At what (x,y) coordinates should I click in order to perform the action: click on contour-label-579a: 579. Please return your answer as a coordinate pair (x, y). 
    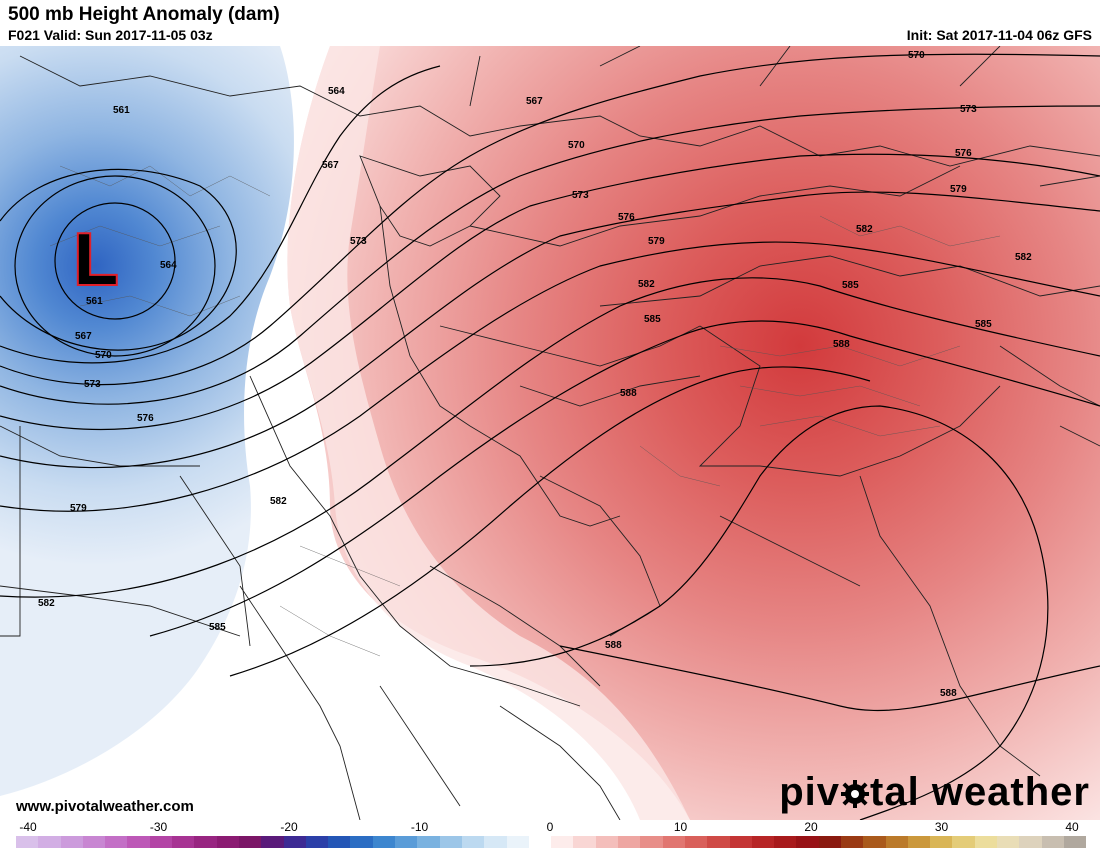
    Looking at the image, I should click on (656, 241).